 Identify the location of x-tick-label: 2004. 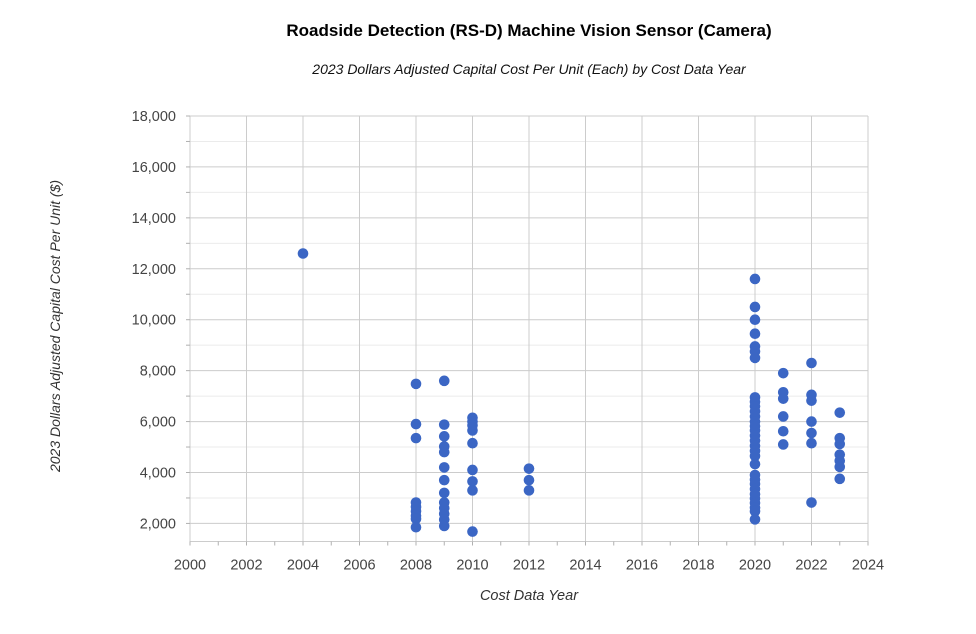
(303, 566).